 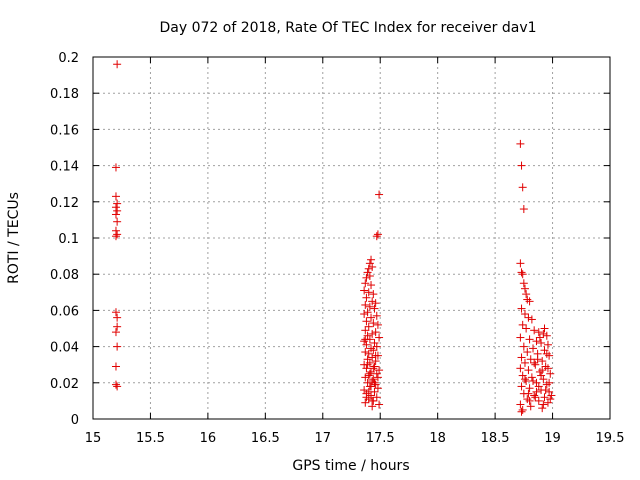 What do you see at coordinates (265, 438) in the screenshot?
I see `x-tick-label: 16.5` at bounding box center [265, 438].